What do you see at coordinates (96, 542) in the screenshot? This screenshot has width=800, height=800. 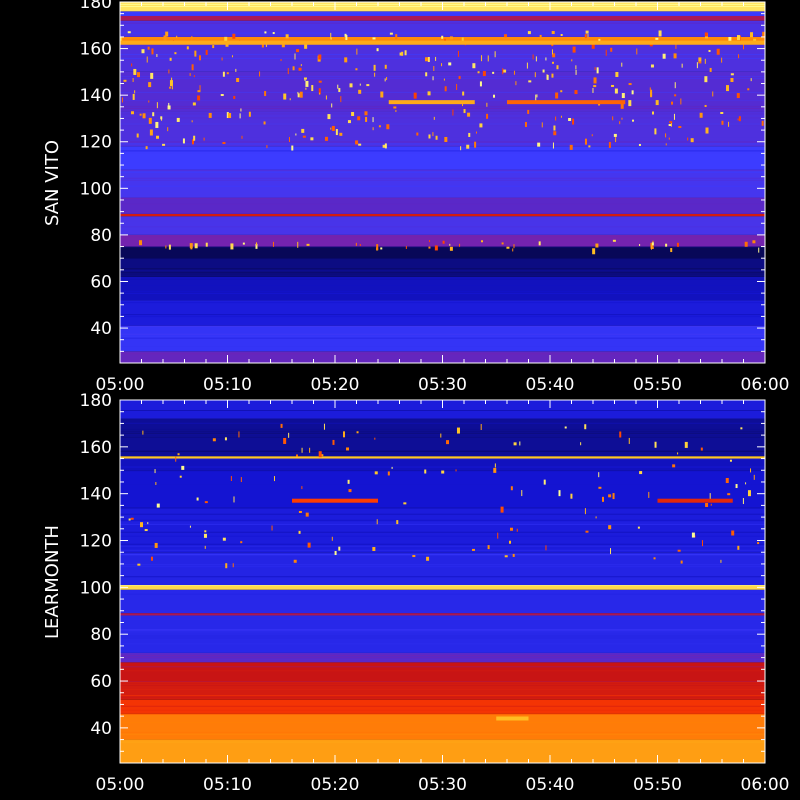 I see `y-tick-label: 120` at bounding box center [96, 542].